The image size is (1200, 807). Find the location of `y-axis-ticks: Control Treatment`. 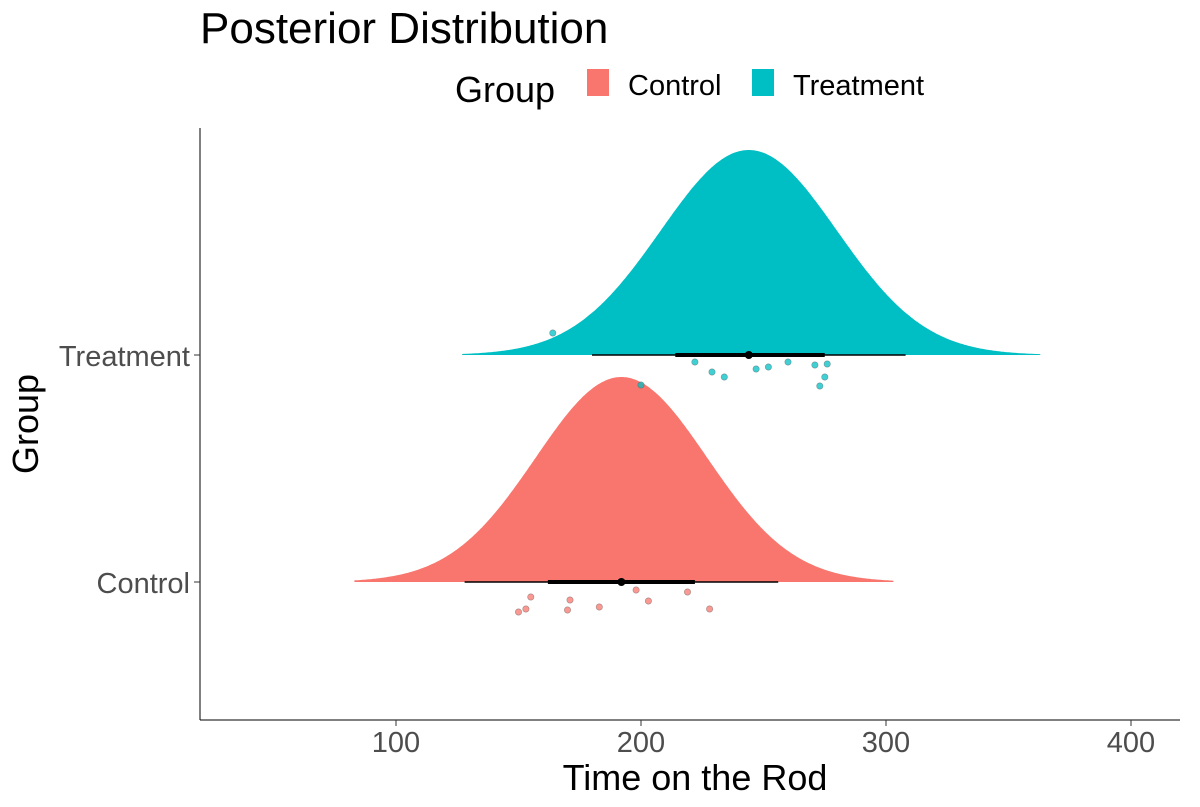

y-axis-ticks: Control Treatment is located at coordinates (129, 470).